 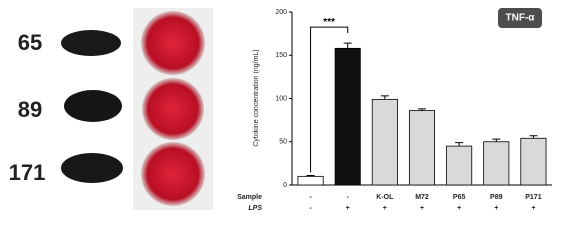 I want to click on sample-label: 171, so click(x=27, y=172).